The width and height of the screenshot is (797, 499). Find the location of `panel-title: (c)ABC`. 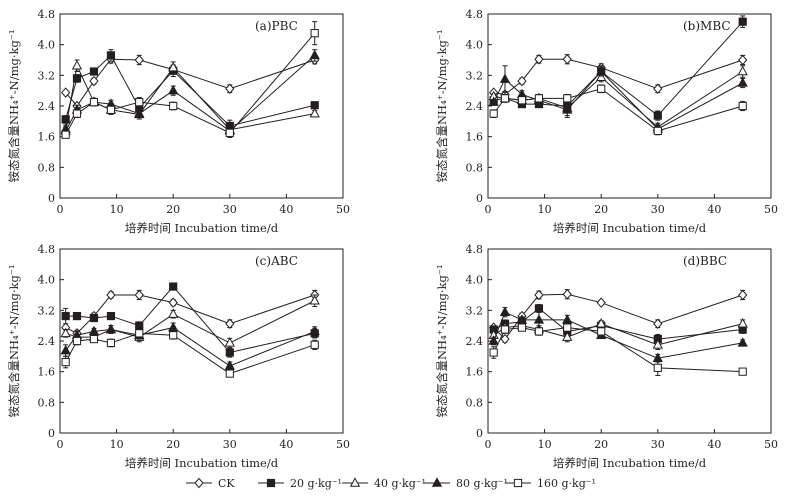

panel-title: (c)ABC is located at coordinates (276, 261).